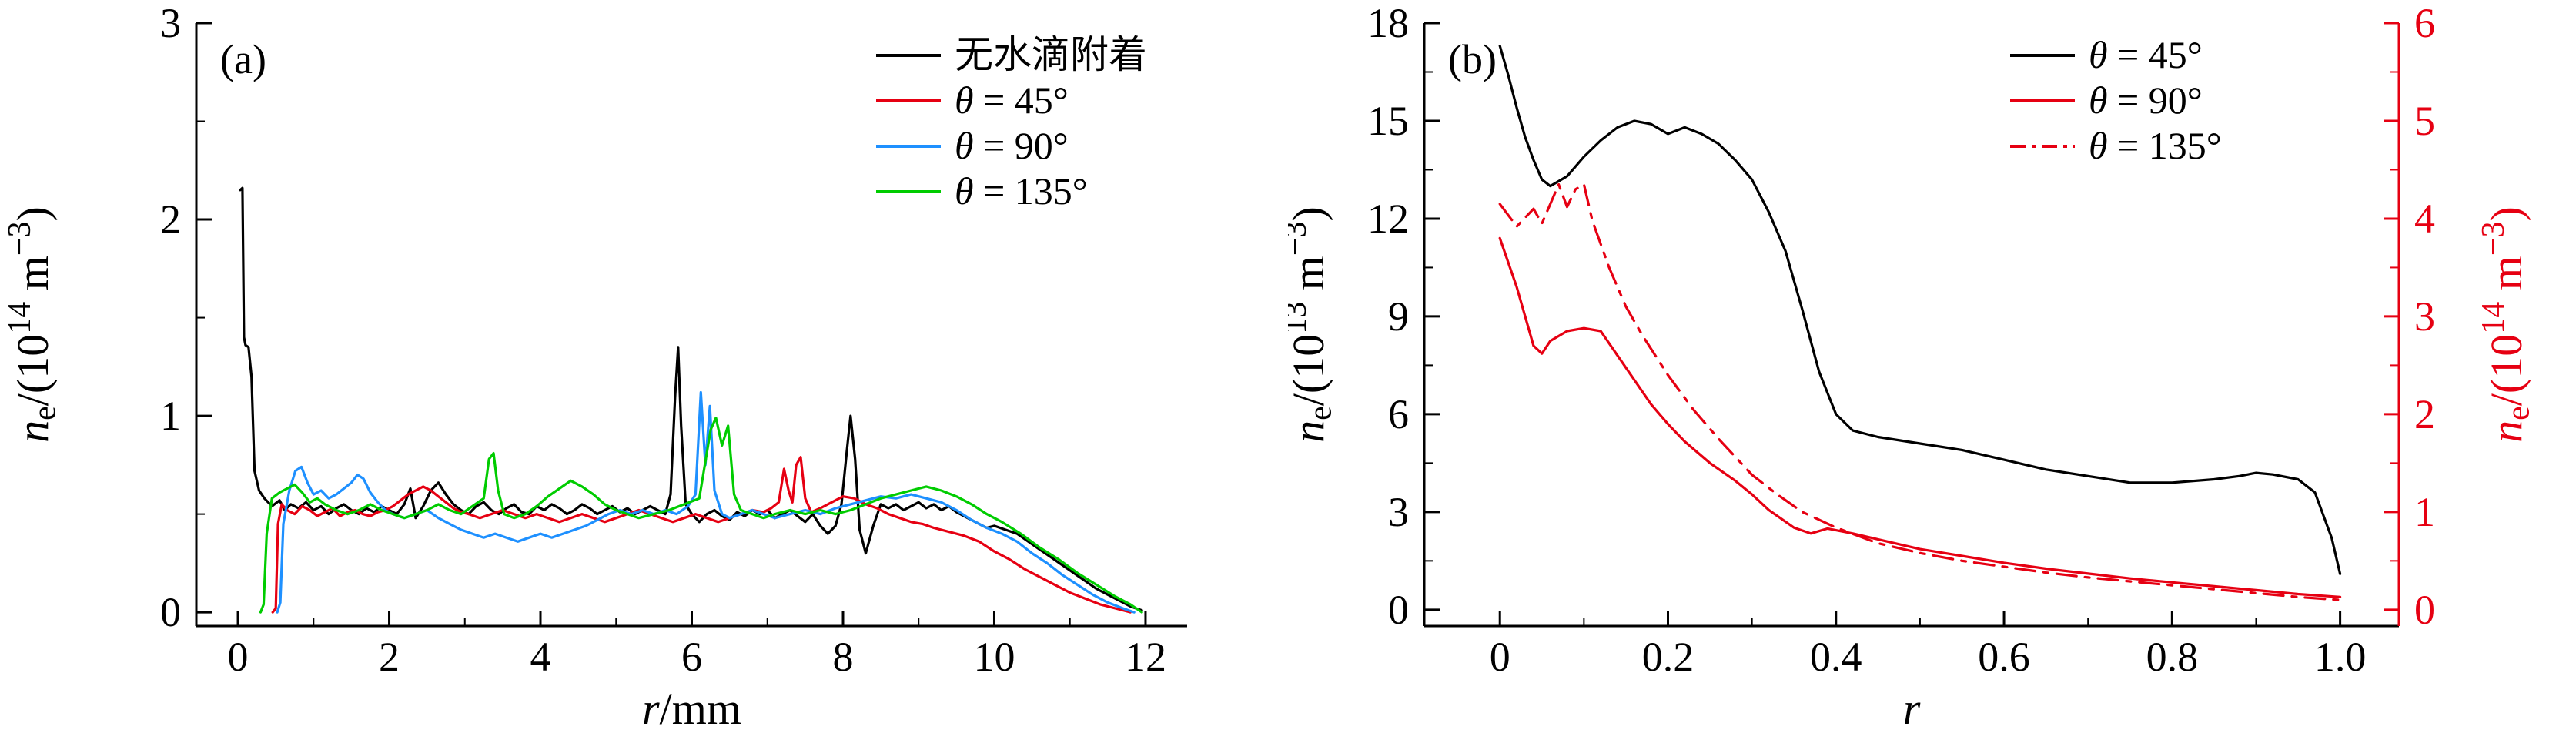  What do you see at coordinates (1388, 219) in the screenshot?
I see `y-tick-label: 12` at bounding box center [1388, 219].